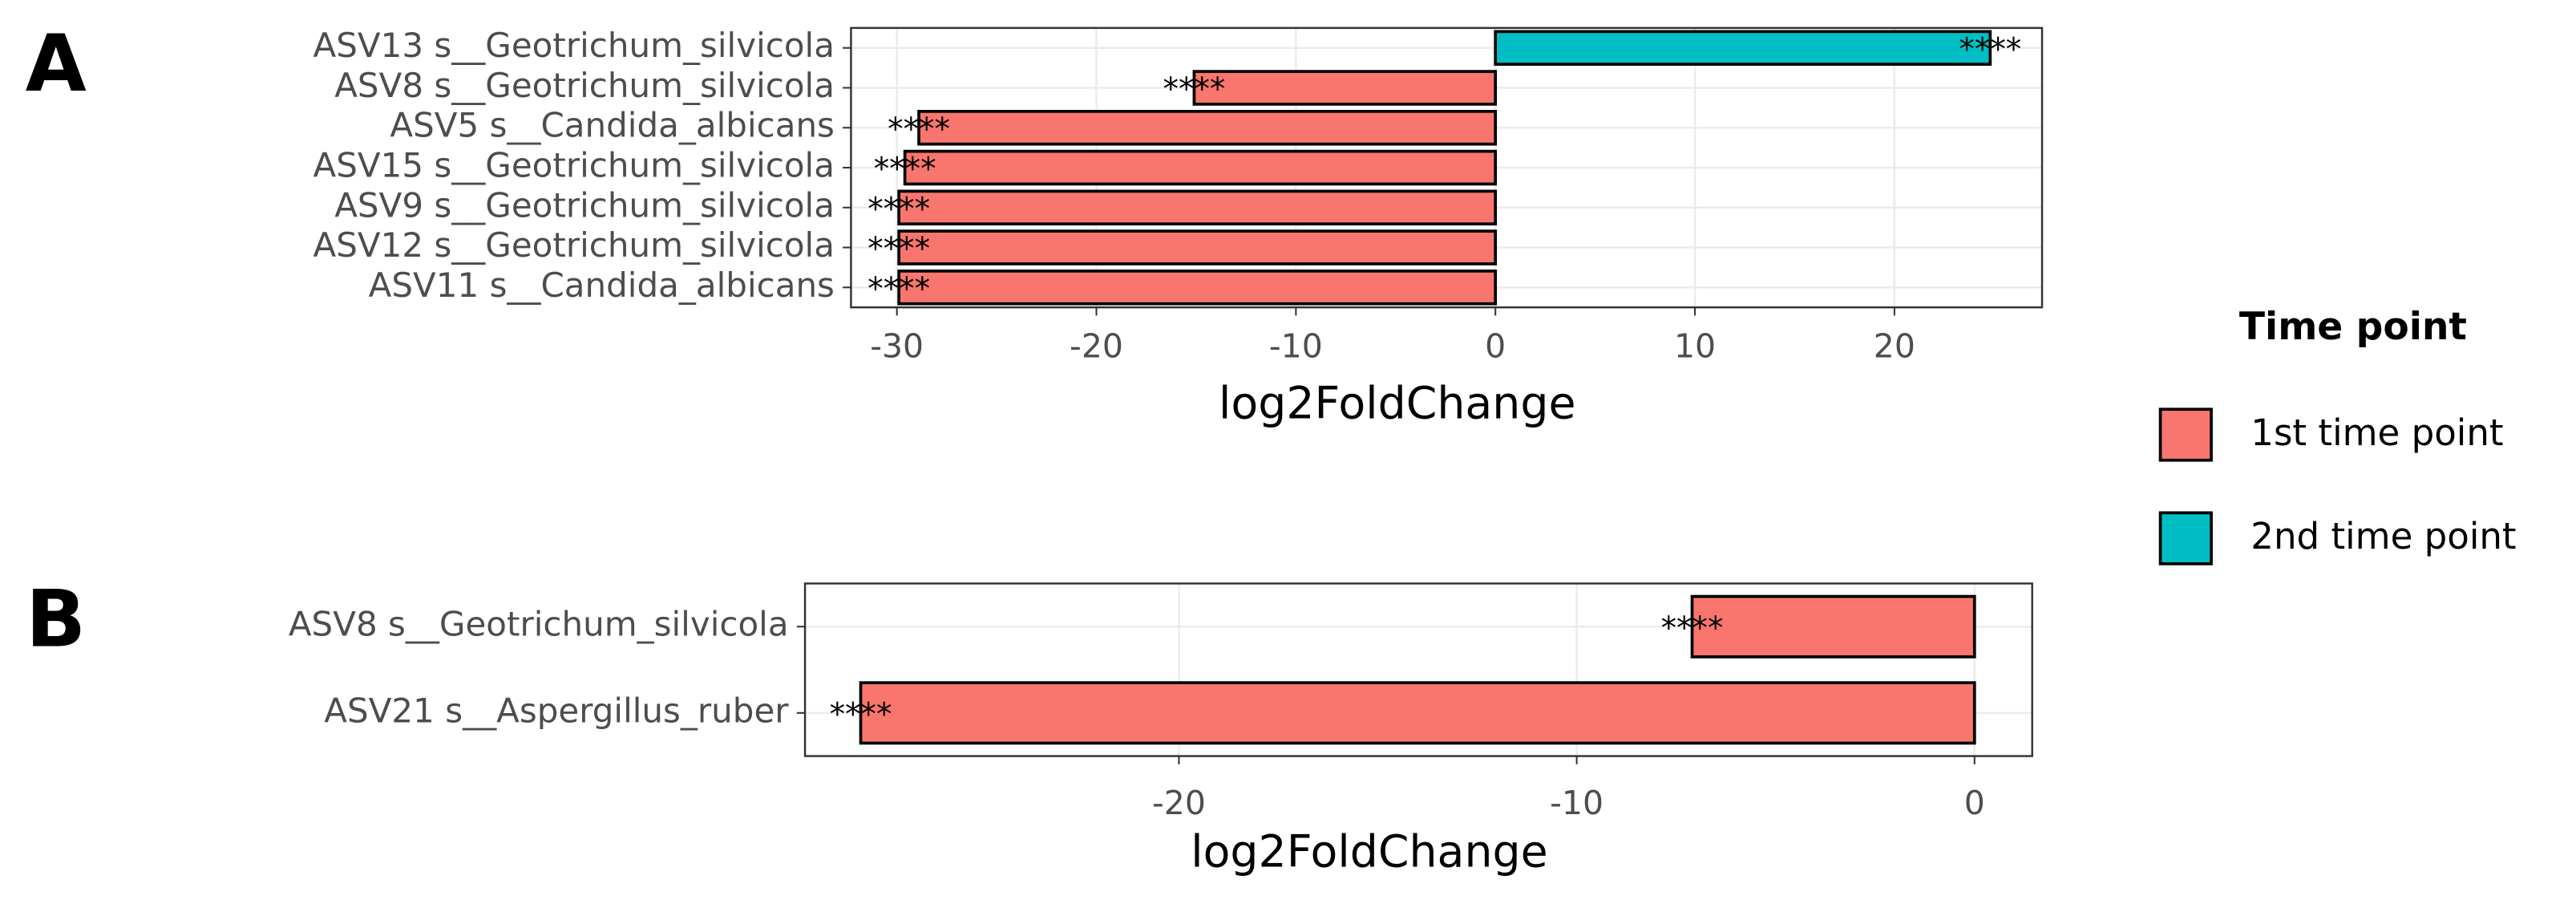  What do you see at coordinates (897, 345) in the screenshot?
I see `x-tick-label: -30` at bounding box center [897, 345].